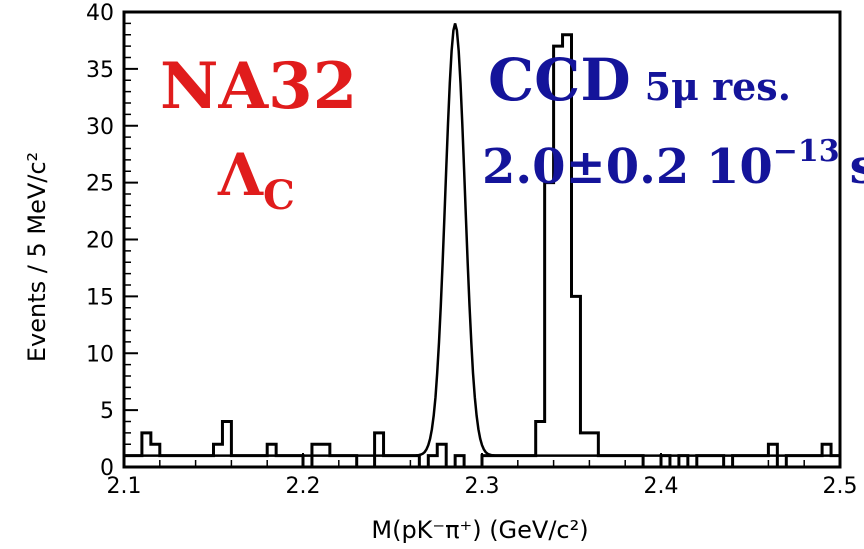 The height and width of the screenshot is (549, 864). I want to click on y-tick-label: 15, so click(100, 297).